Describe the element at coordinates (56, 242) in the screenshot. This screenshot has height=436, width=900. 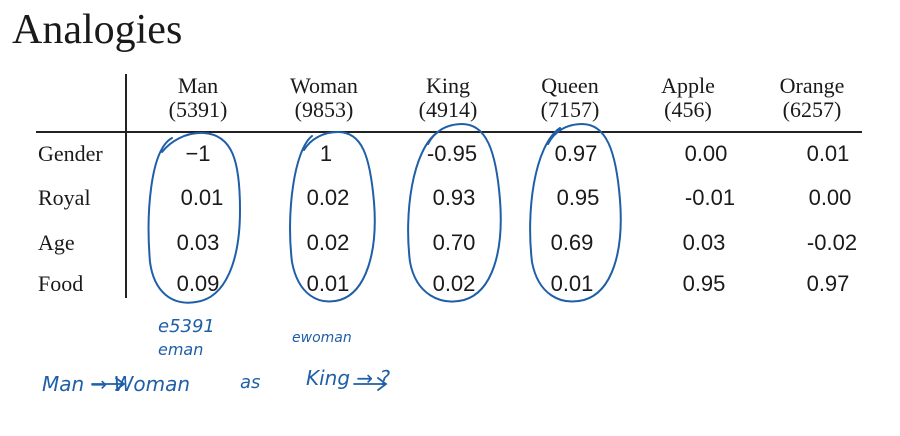
I see `row-label-age: Age` at that location.